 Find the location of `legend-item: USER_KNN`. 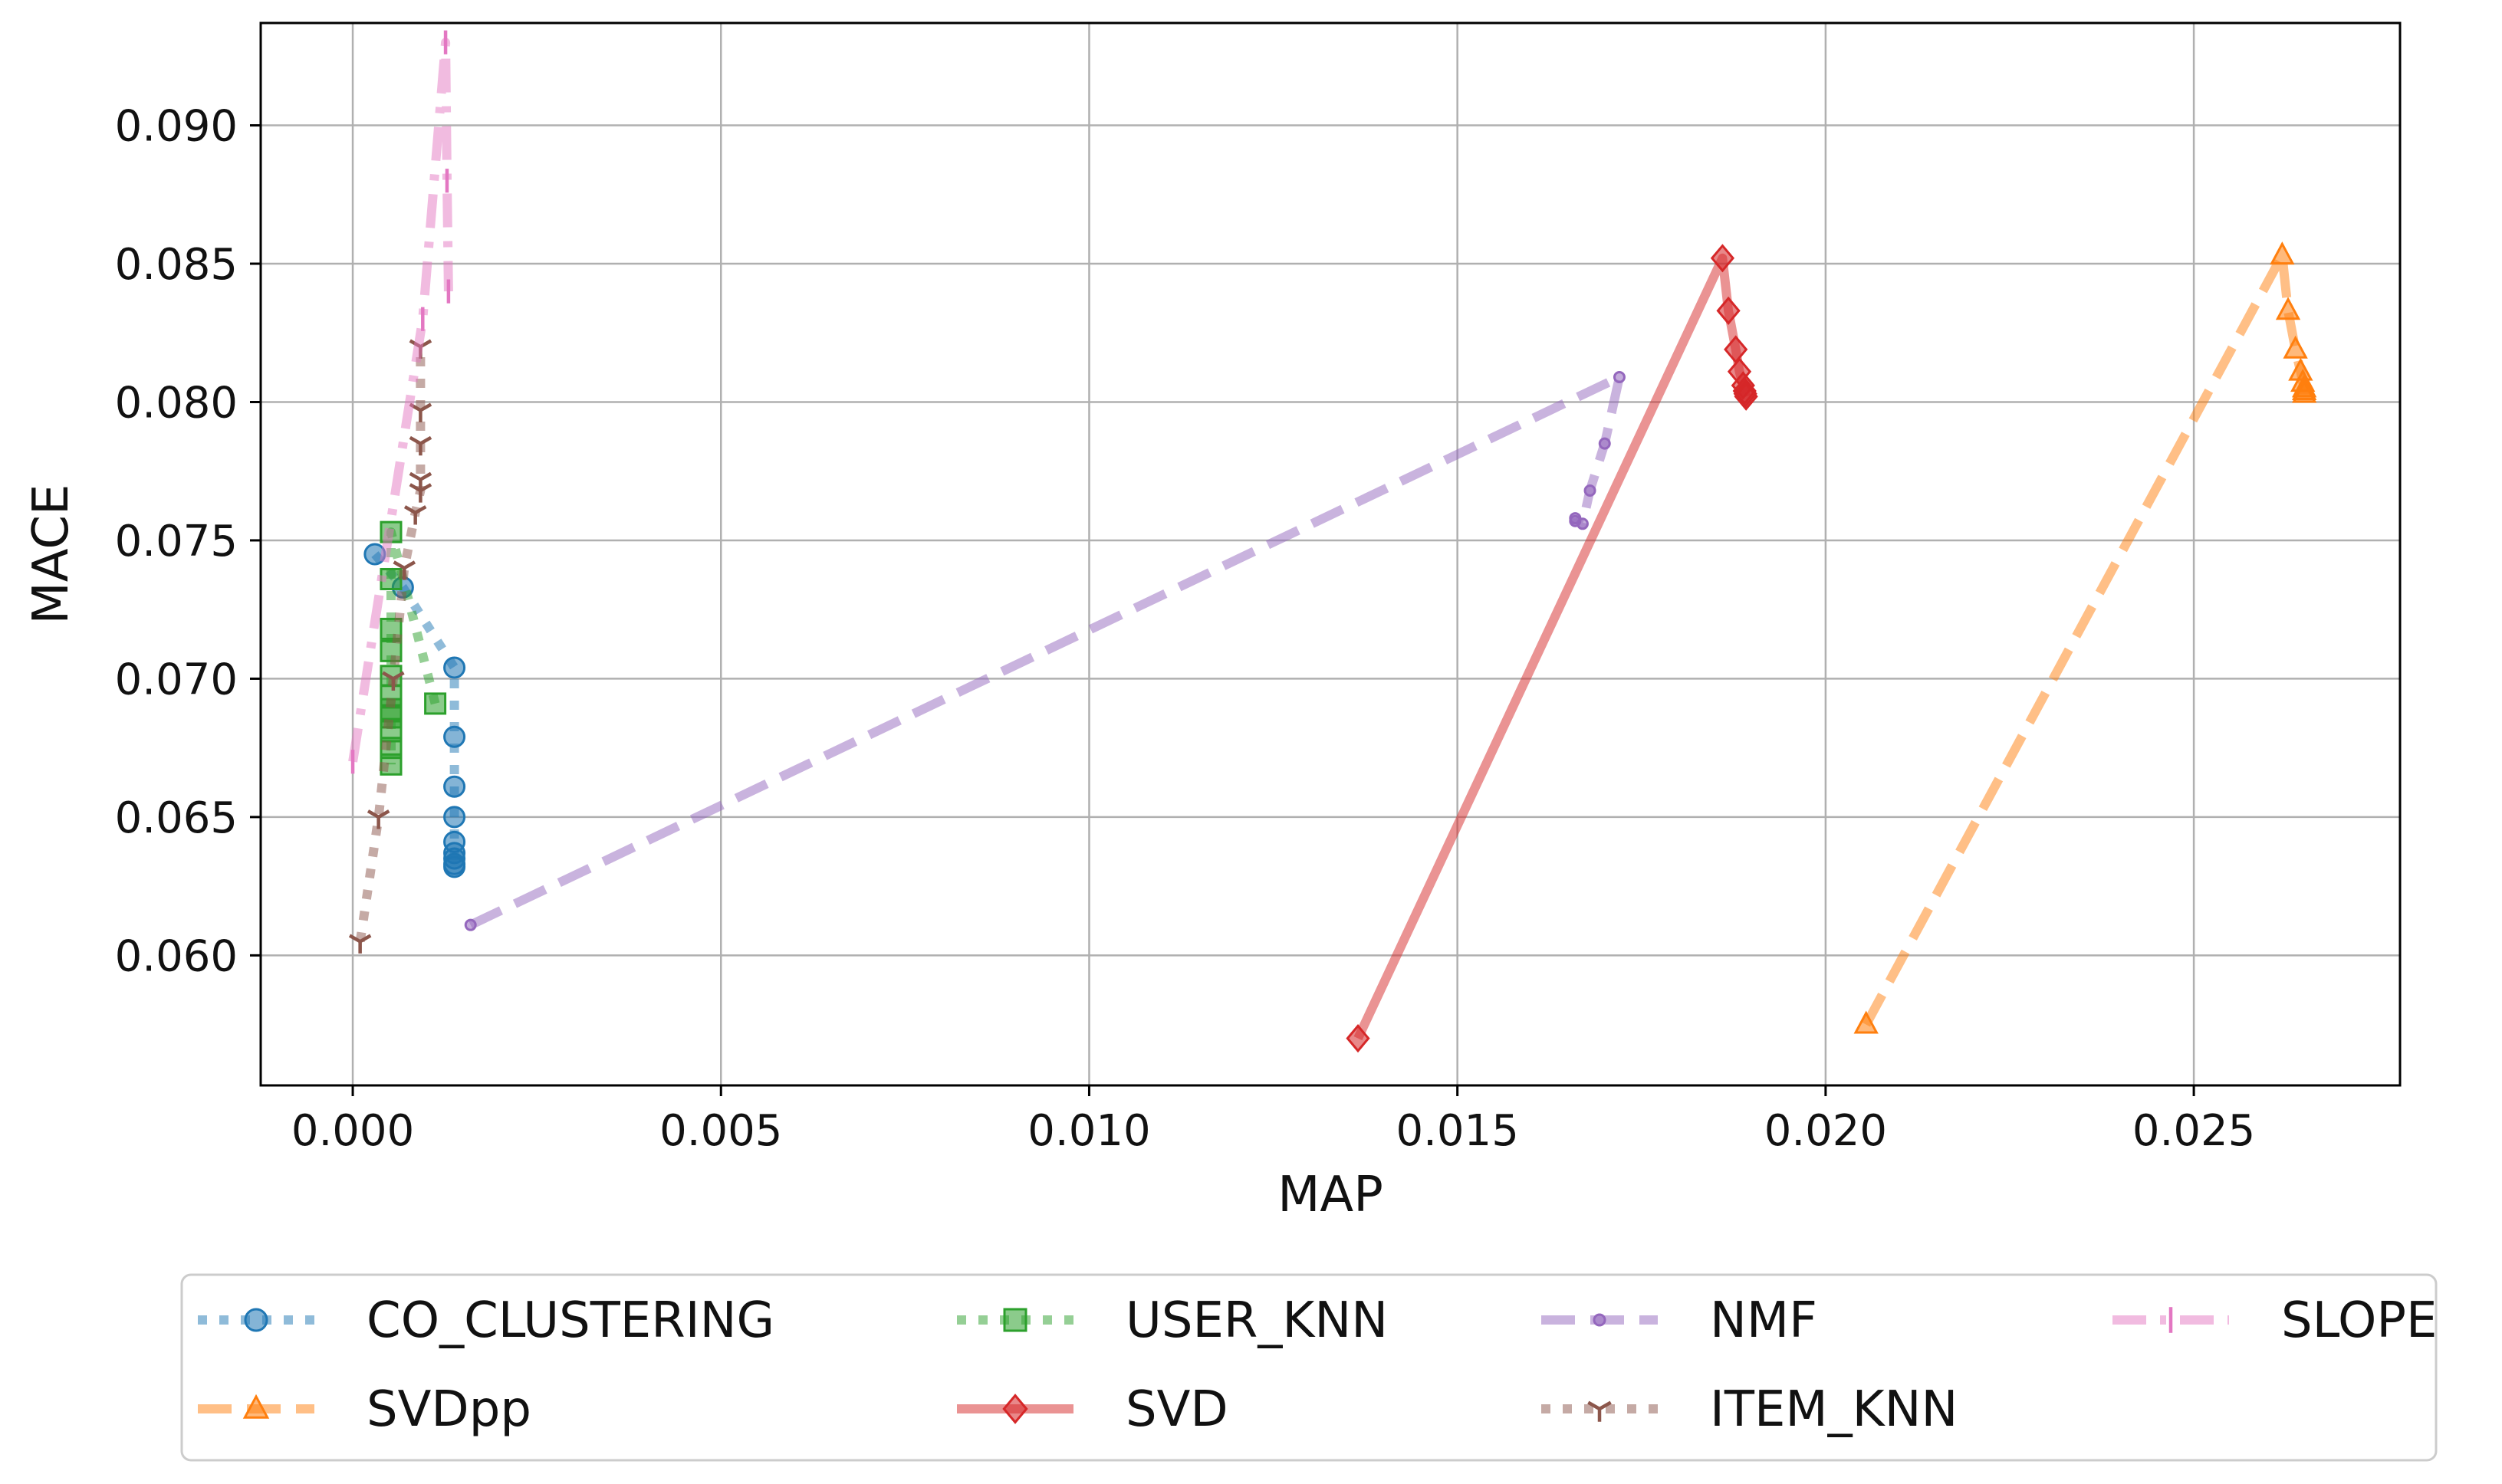

legend-item: USER_KNN is located at coordinates (1172, 1320).